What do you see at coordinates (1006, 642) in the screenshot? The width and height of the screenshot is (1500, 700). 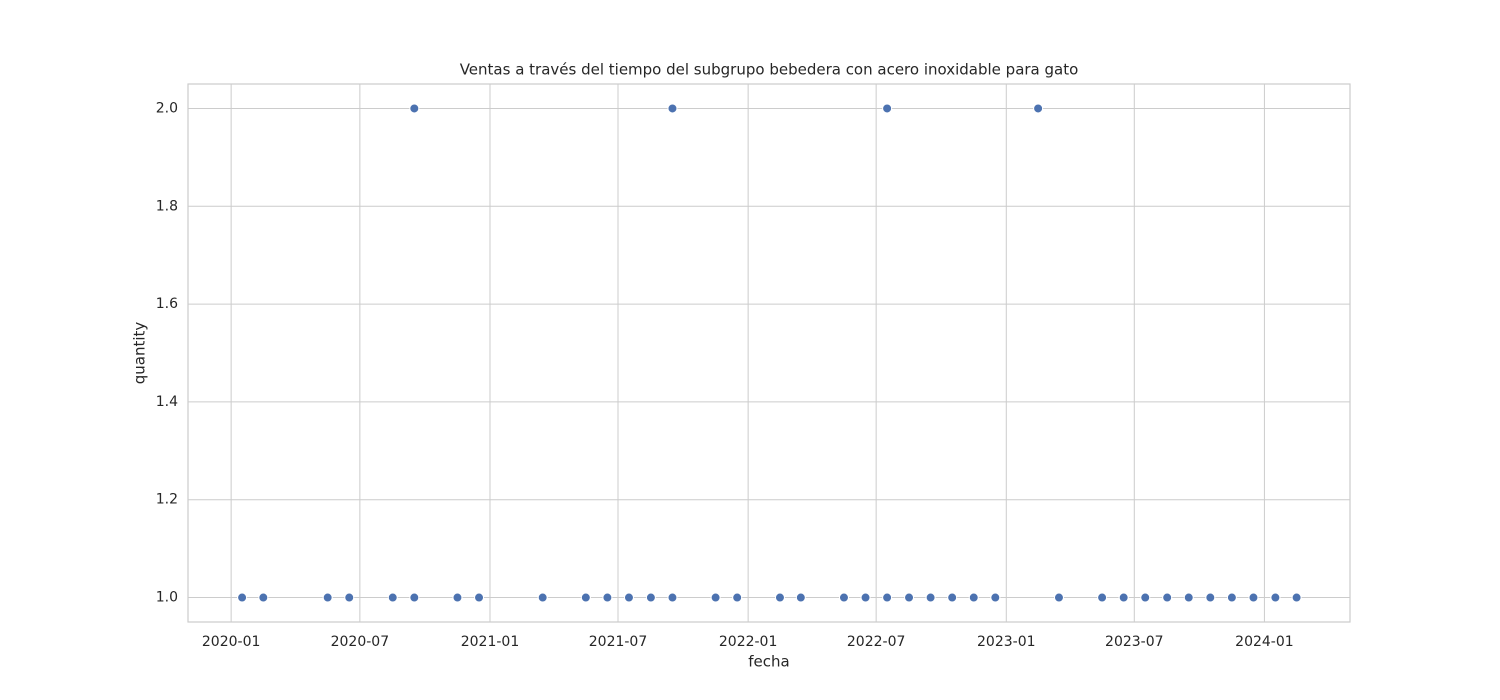 I see `x-tick-label: 2023-01` at bounding box center [1006, 642].